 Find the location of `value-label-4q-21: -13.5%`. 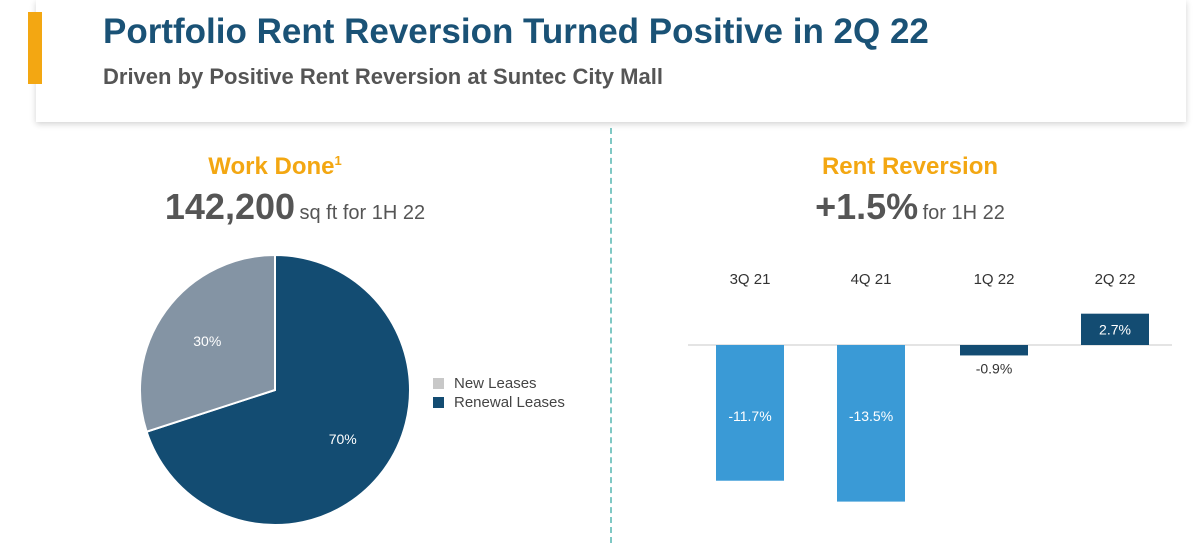

value-label-4q-21: -13.5% is located at coordinates (871, 416).